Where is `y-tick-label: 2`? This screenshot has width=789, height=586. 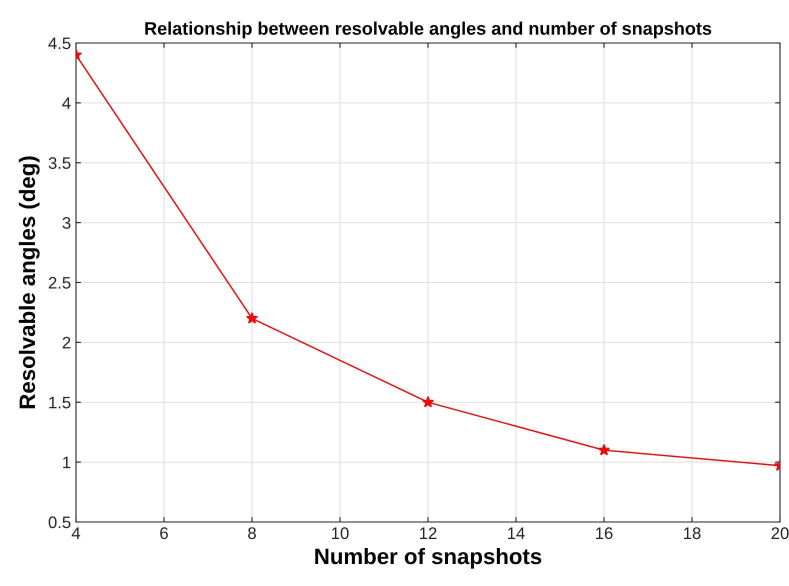 y-tick-label: 2 is located at coordinates (66, 342).